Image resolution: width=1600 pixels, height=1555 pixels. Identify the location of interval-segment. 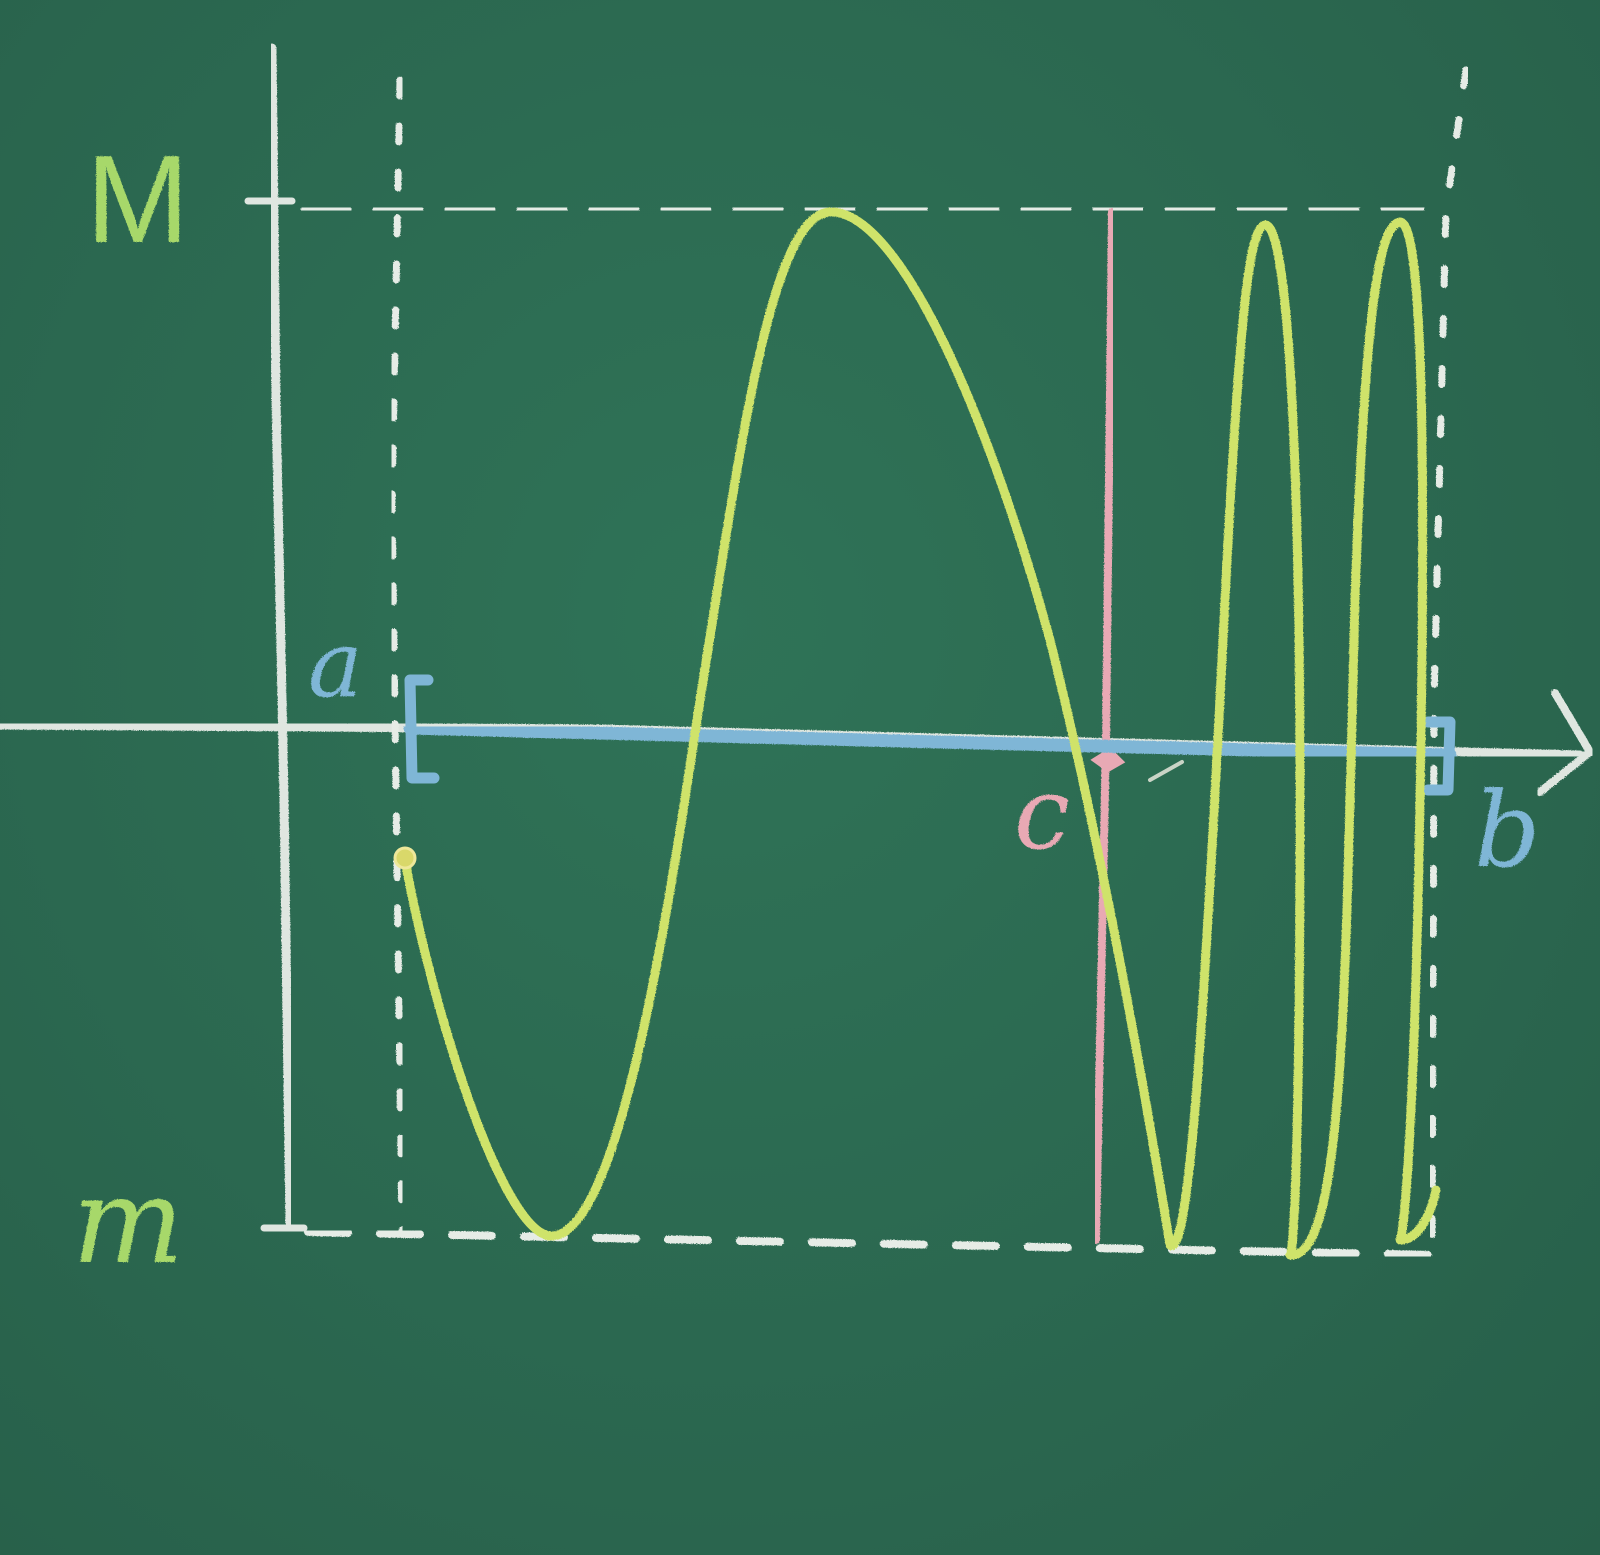
(930, 741).